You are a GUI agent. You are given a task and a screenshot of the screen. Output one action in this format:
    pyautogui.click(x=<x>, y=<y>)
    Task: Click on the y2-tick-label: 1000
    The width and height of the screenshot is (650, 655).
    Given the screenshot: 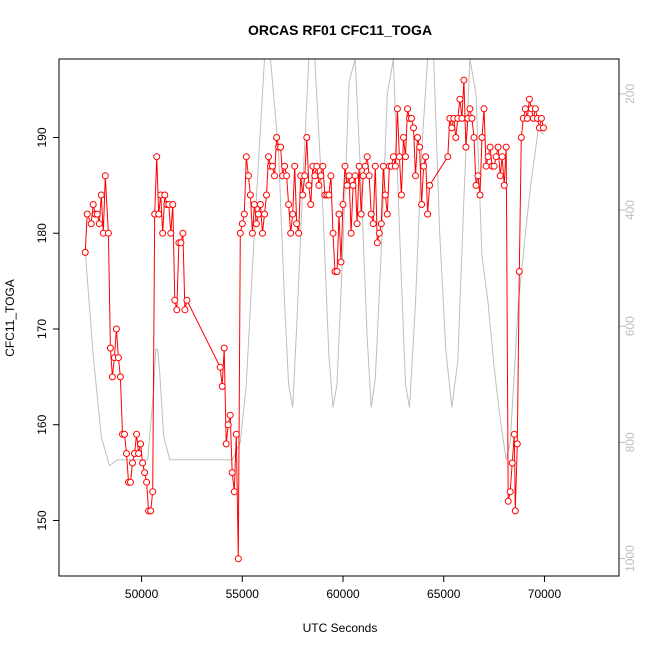 What is the action you would take?
    pyautogui.click(x=630, y=558)
    